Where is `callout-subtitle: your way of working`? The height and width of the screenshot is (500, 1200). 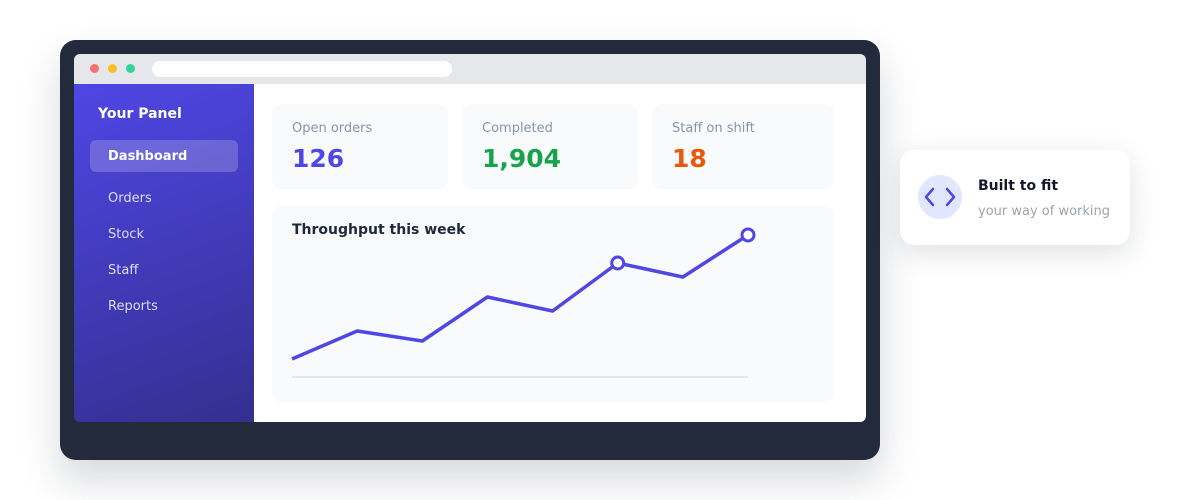 callout-subtitle: your way of working is located at coordinates (1044, 211).